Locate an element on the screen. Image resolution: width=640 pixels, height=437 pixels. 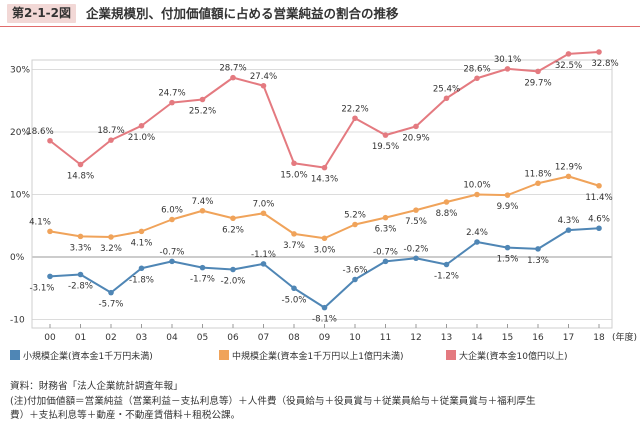
figure-number-badge: 第2-1-2図 is located at coordinates (41, 13).